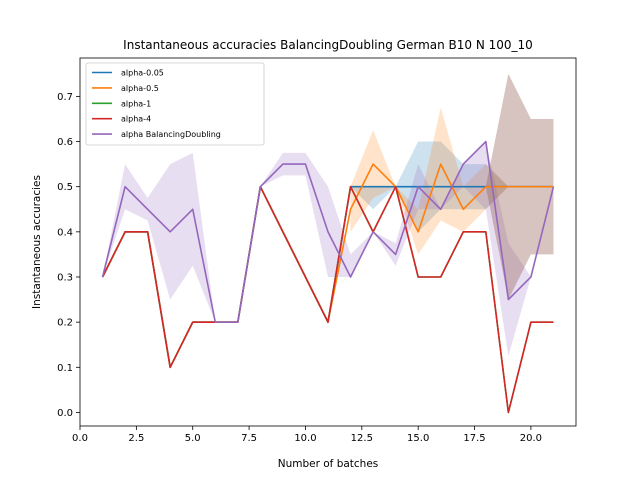  Describe the element at coordinates (80, 438) in the screenshot. I see `x-tick-label: 0.0` at that location.